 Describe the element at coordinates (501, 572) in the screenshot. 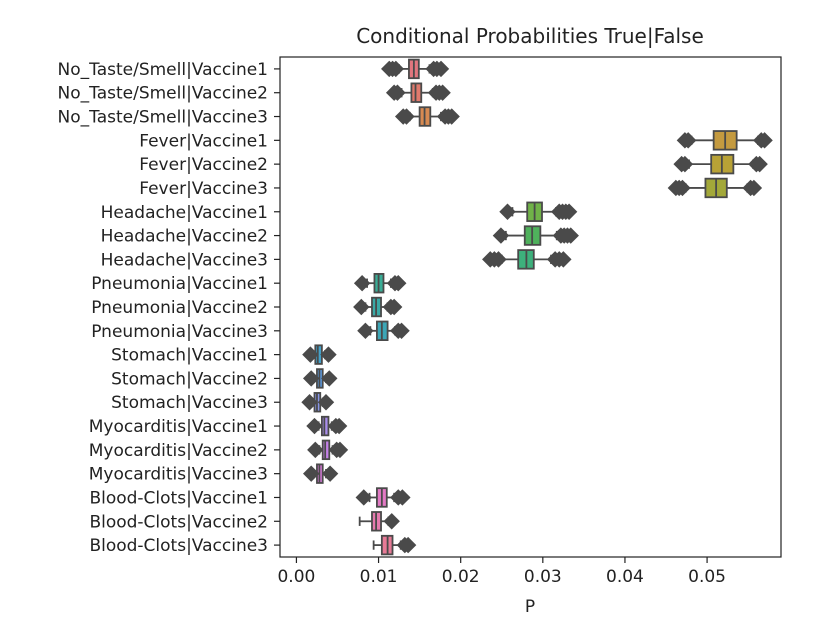

I see `x-axis: 0.00 0.01 0.02 0.03 0.04 0.05` at that location.